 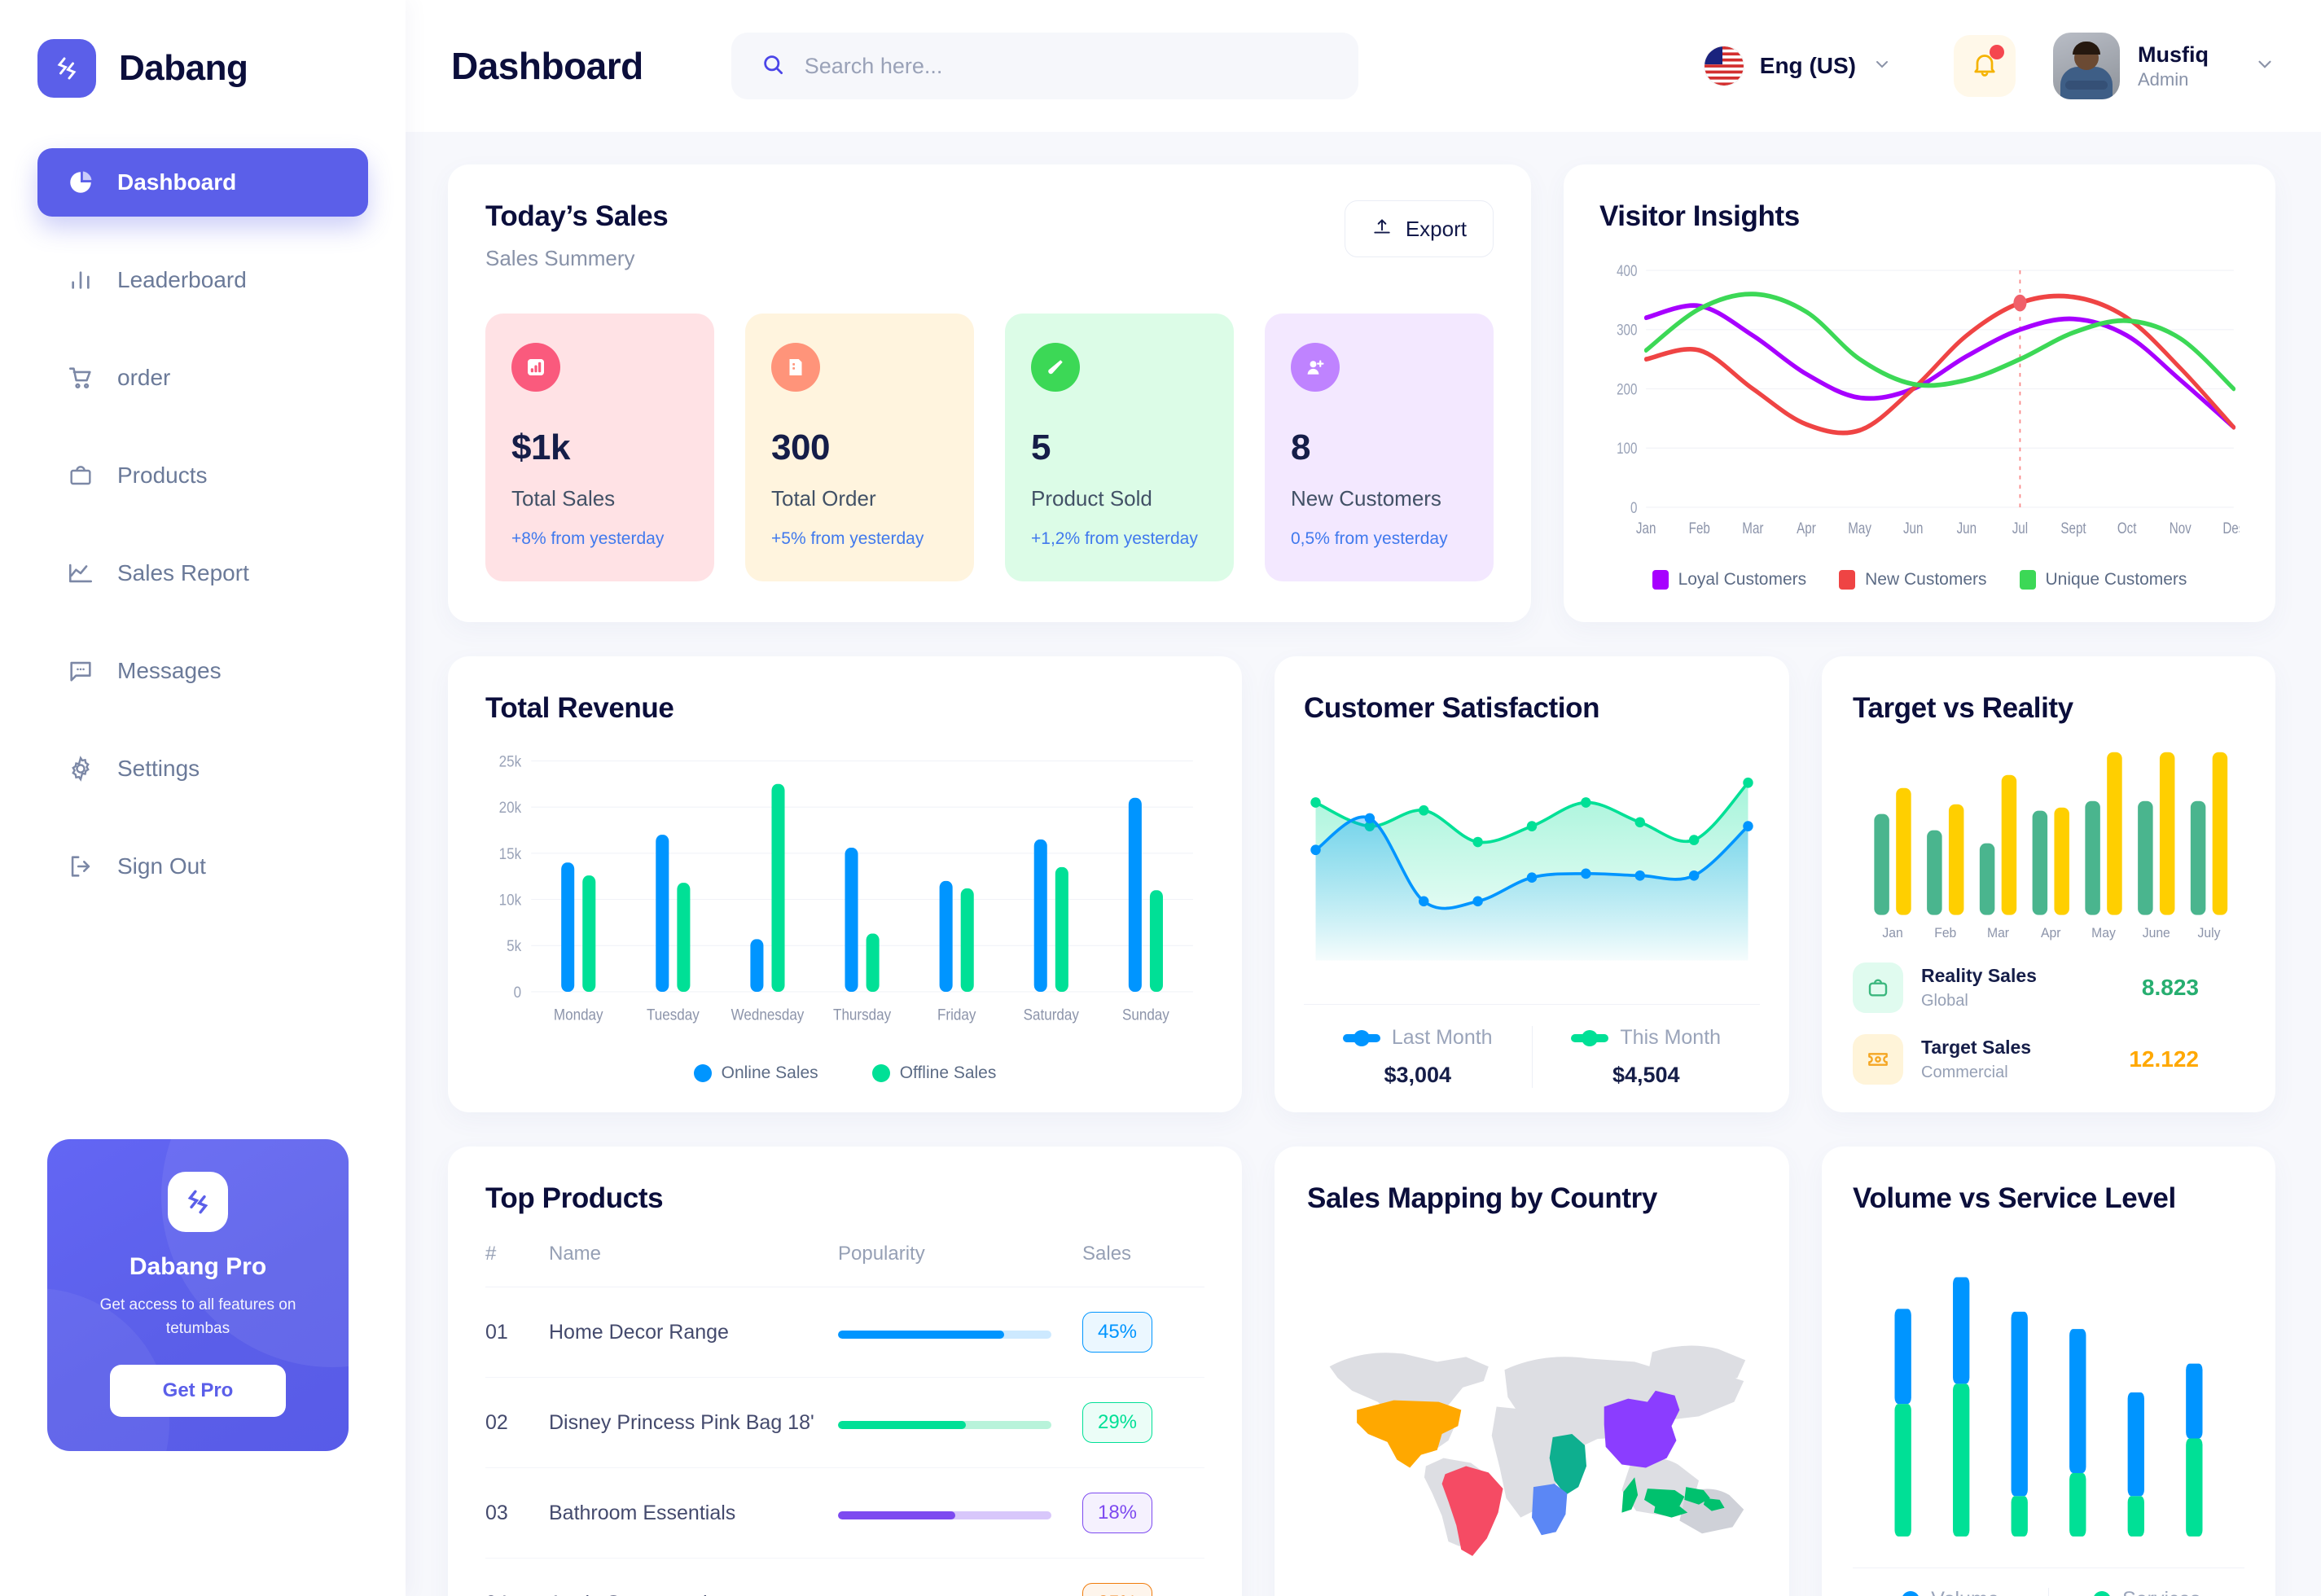 I want to click on chevron-down-icon, so click(x=1882, y=66).